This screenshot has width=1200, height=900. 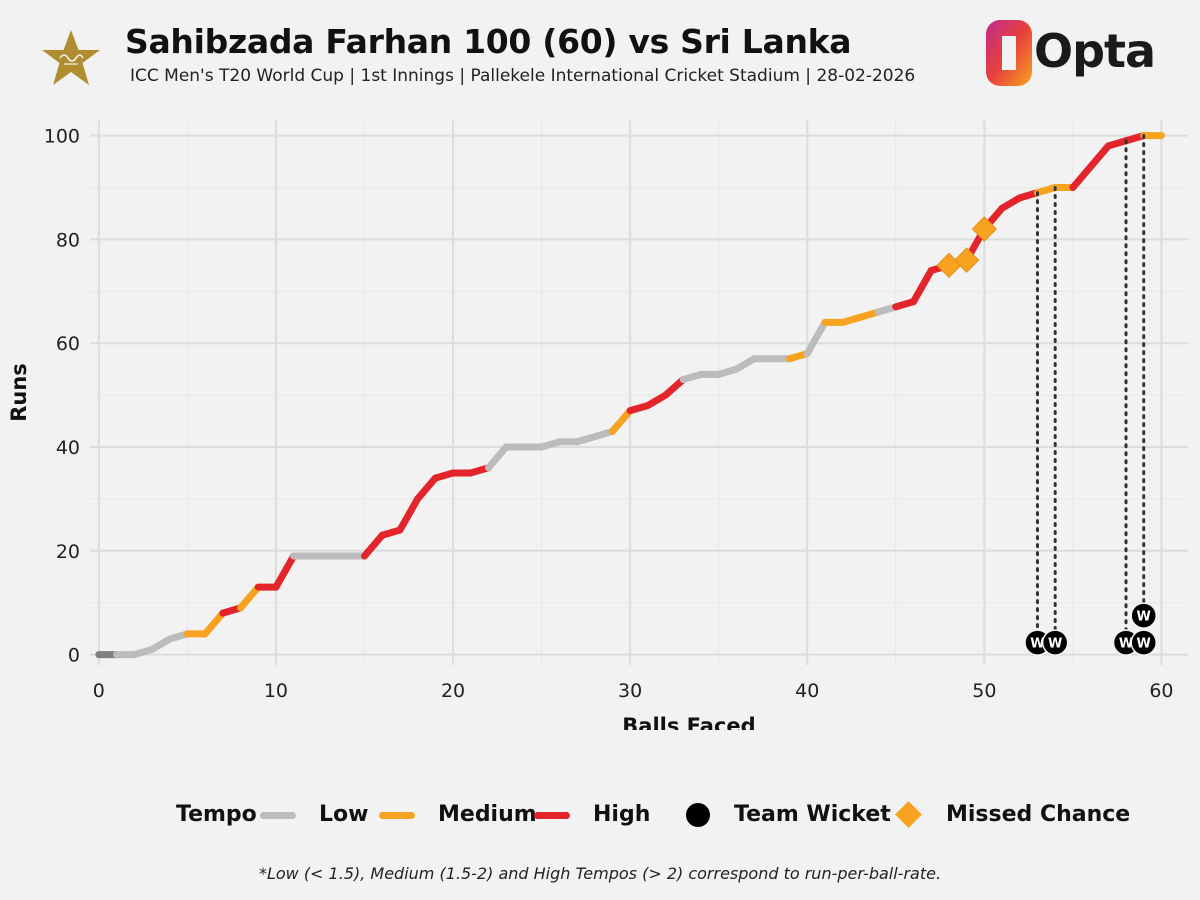 I want to click on legend-missed-chance-icon, so click(x=908, y=814).